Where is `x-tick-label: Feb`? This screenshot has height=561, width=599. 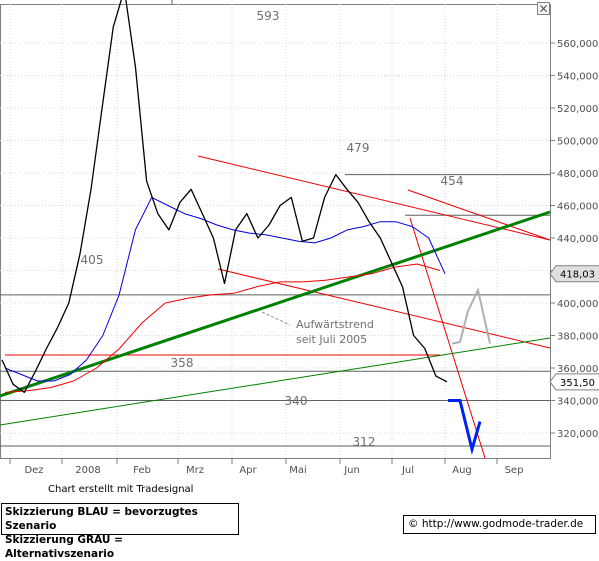 x-tick-label: Feb is located at coordinates (142, 470).